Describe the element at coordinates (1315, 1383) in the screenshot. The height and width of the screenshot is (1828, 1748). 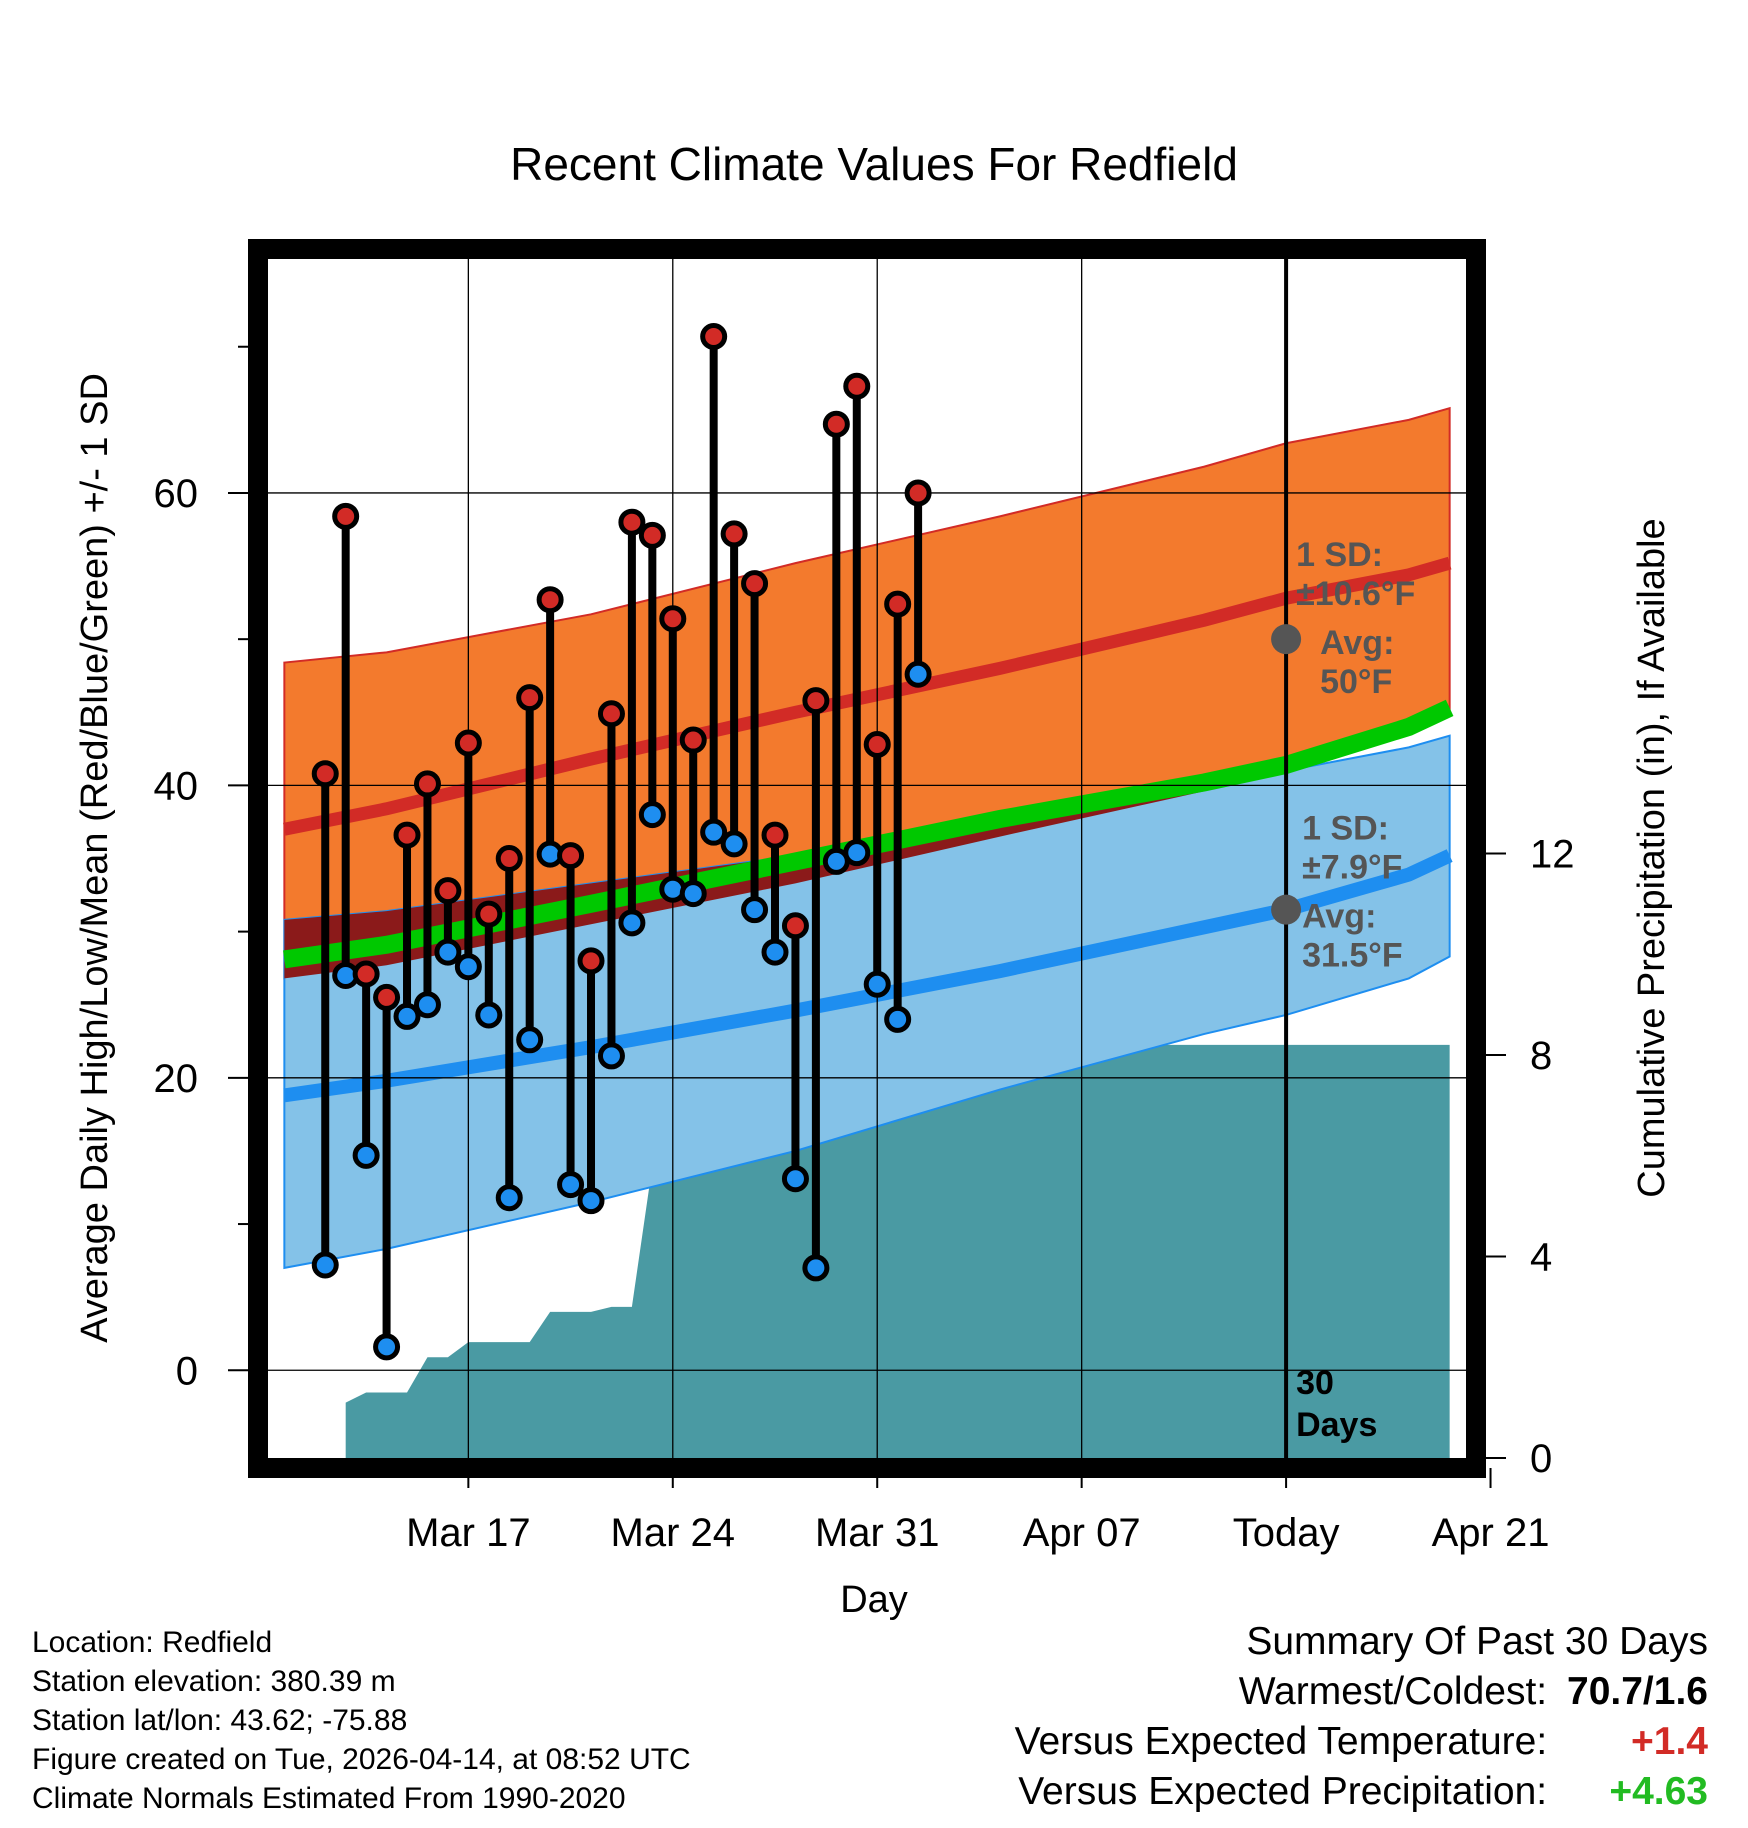
I see `today-days-number: 30` at that location.